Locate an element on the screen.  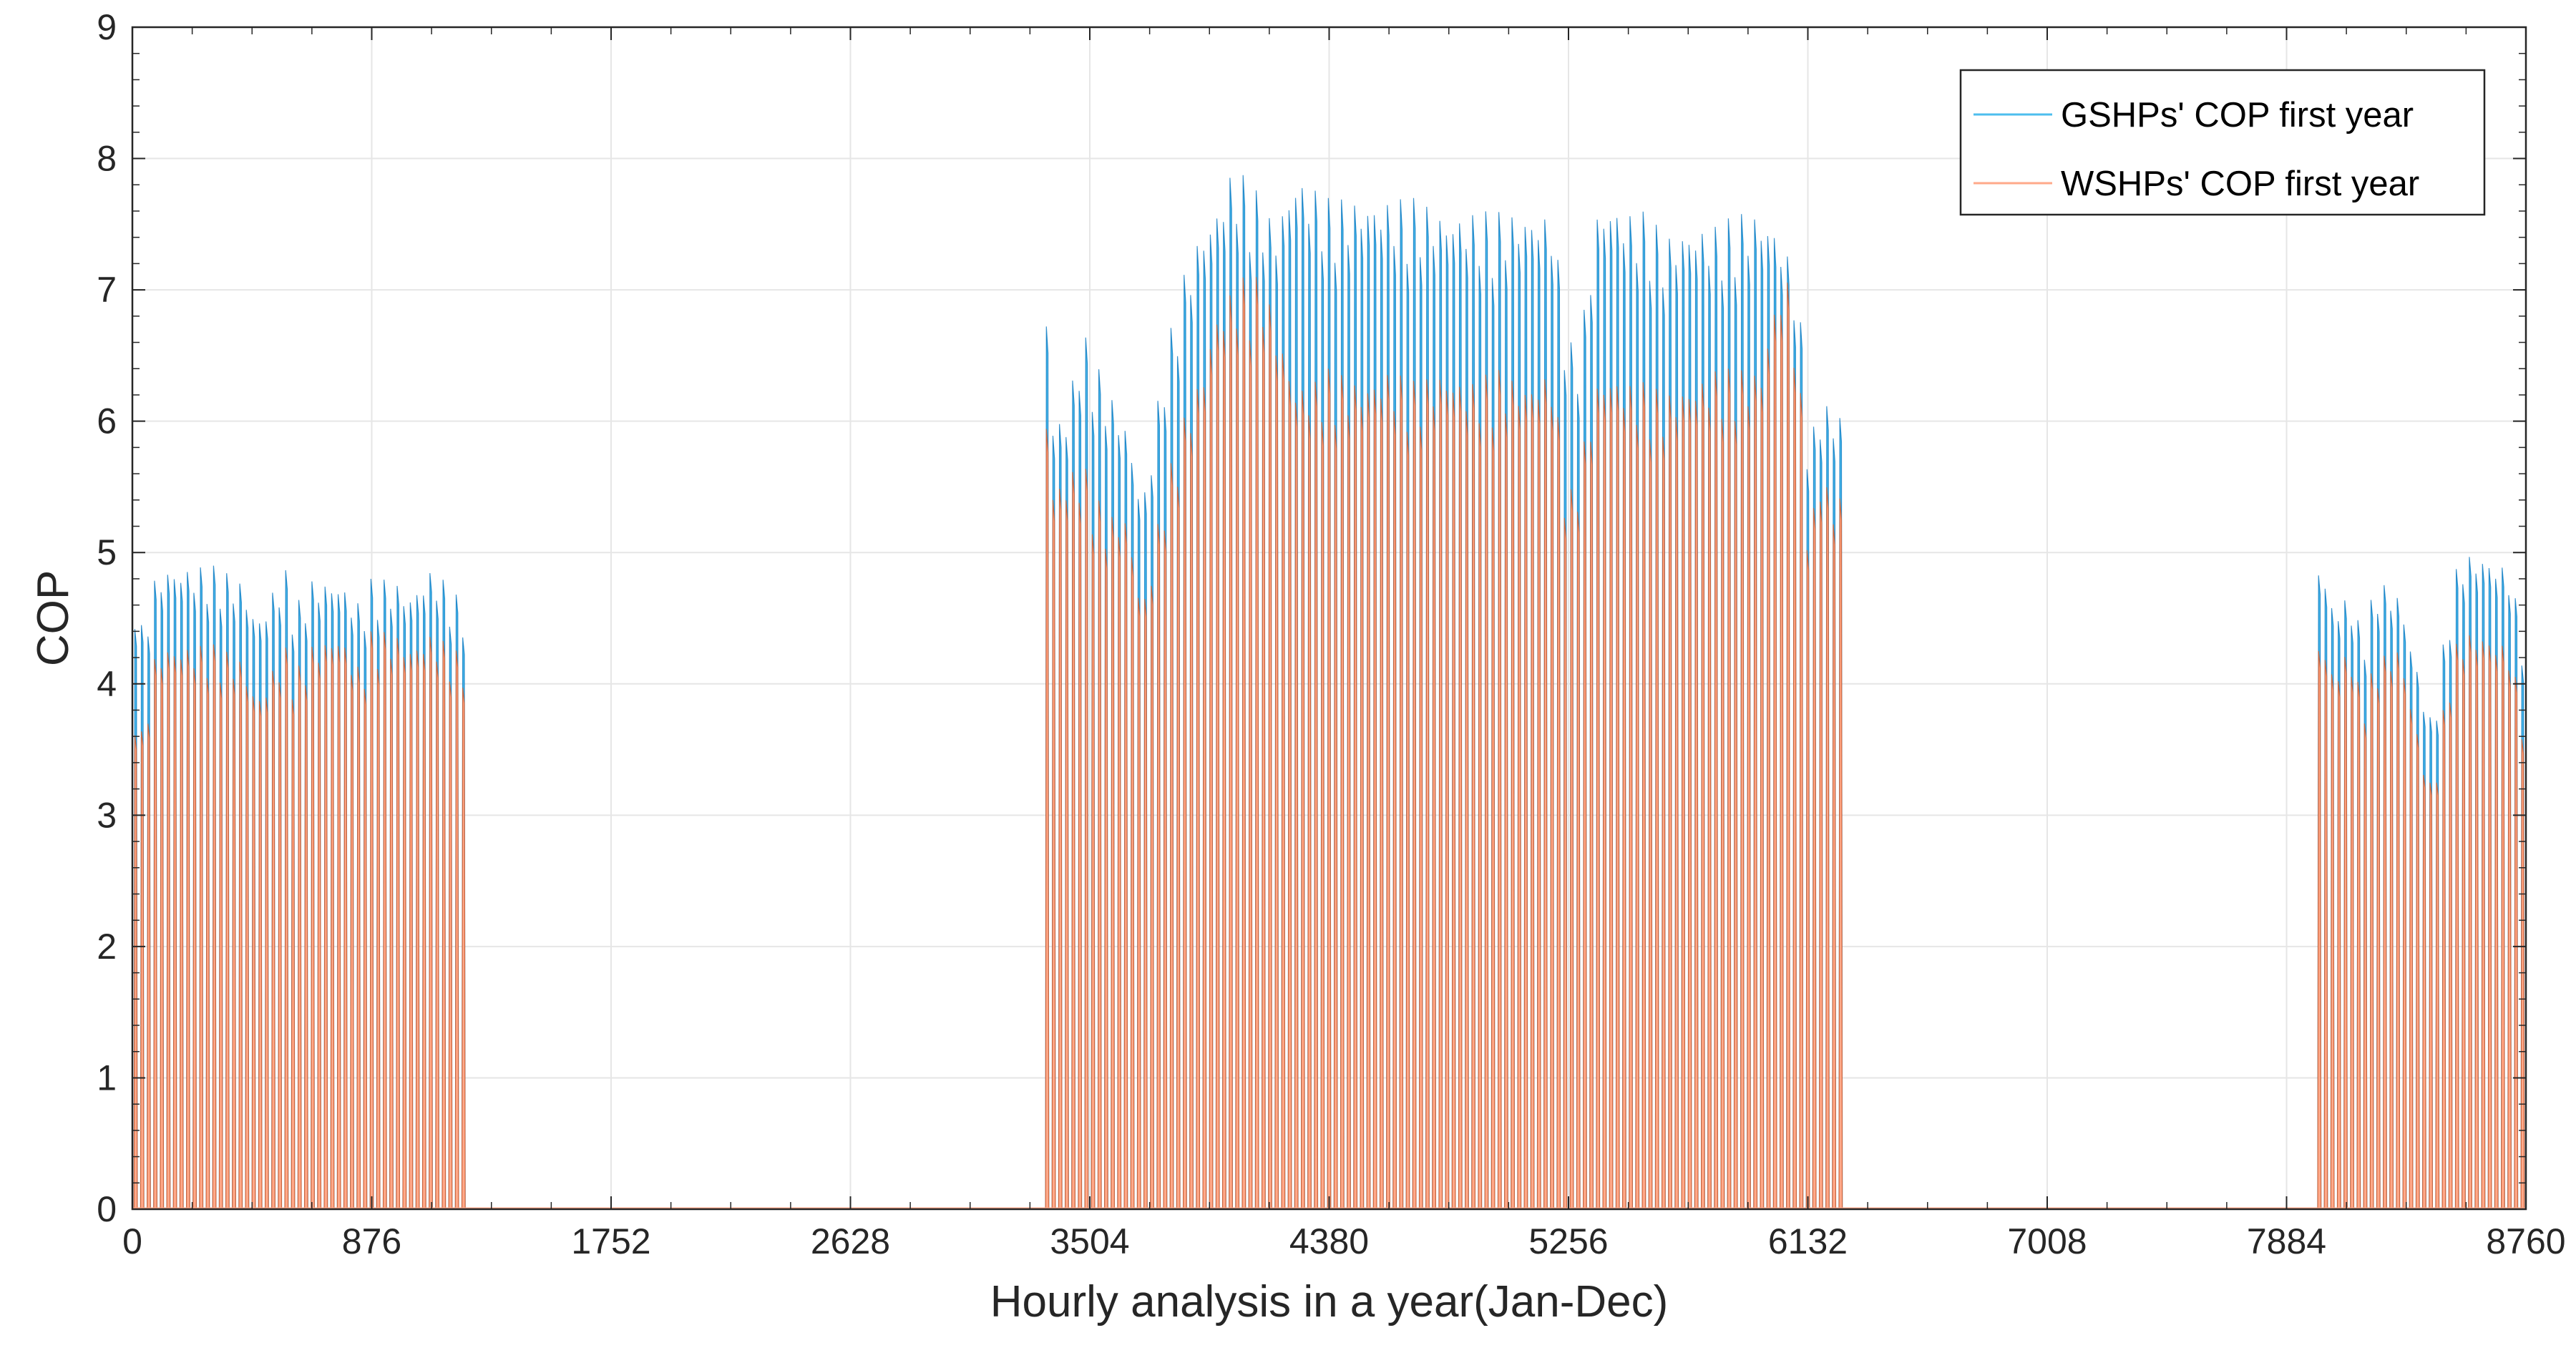
y-tick-label: 3 is located at coordinates (107, 815).